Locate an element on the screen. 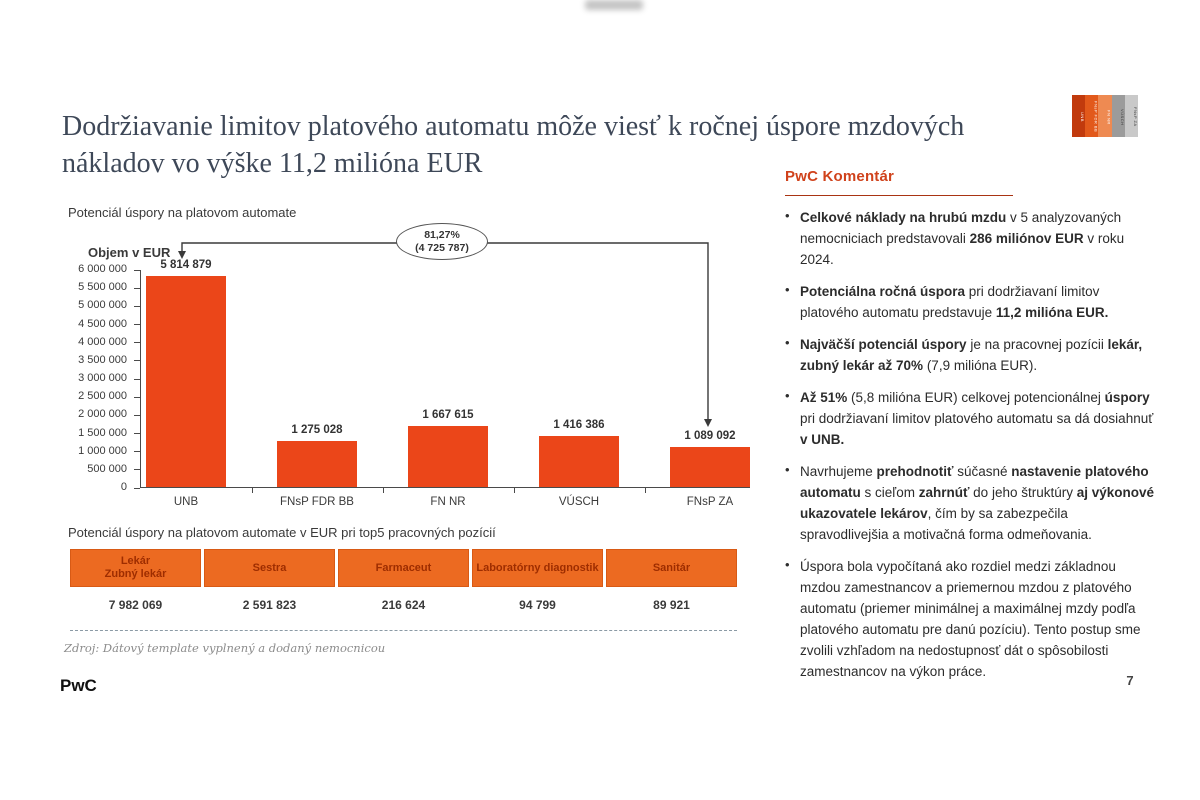 The width and height of the screenshot is (1200, 800). table-header-line: Sestra is located at coordinates (269, 567).